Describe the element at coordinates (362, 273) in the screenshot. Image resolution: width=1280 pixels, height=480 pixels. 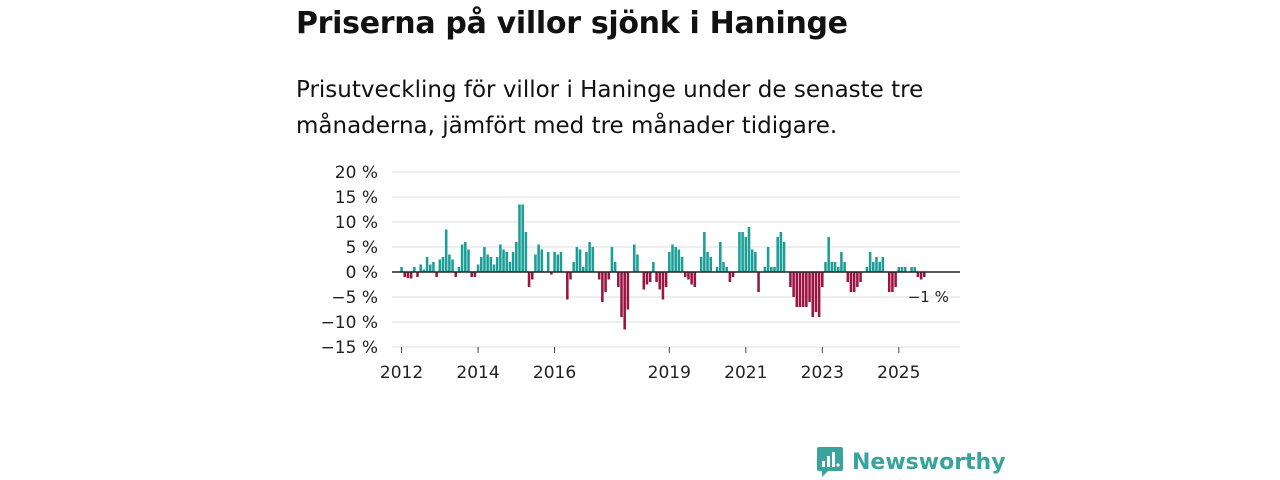
I see `y-tick-label: 0 %` at that location.